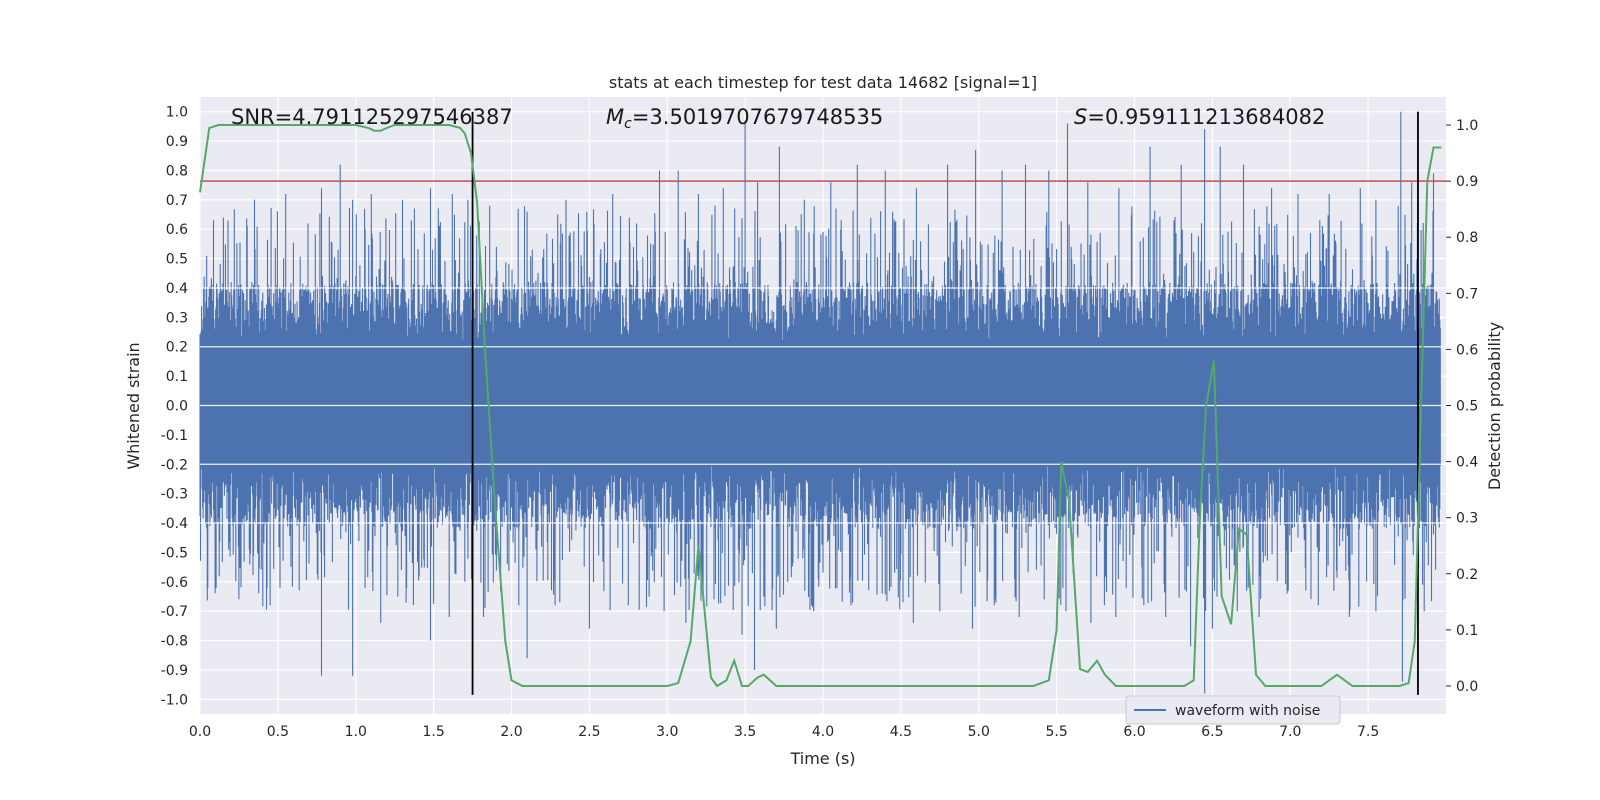  Describe the element at coordinates (615, 117) in the screenshot. I see `mc-symbol: M` at that location.